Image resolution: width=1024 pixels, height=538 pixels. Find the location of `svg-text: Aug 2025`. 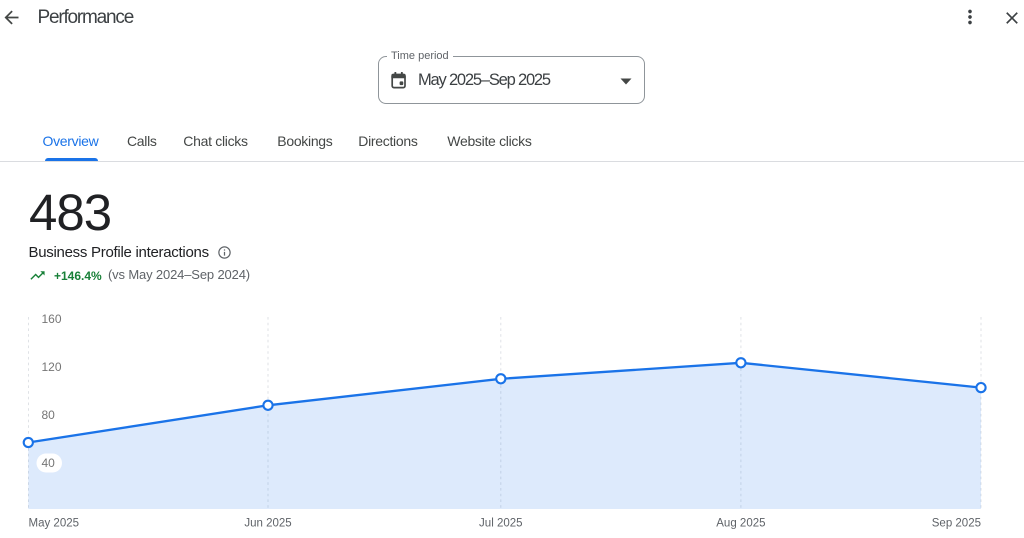

svg-text: Aug 2025 is located at coordinates (740, 524).